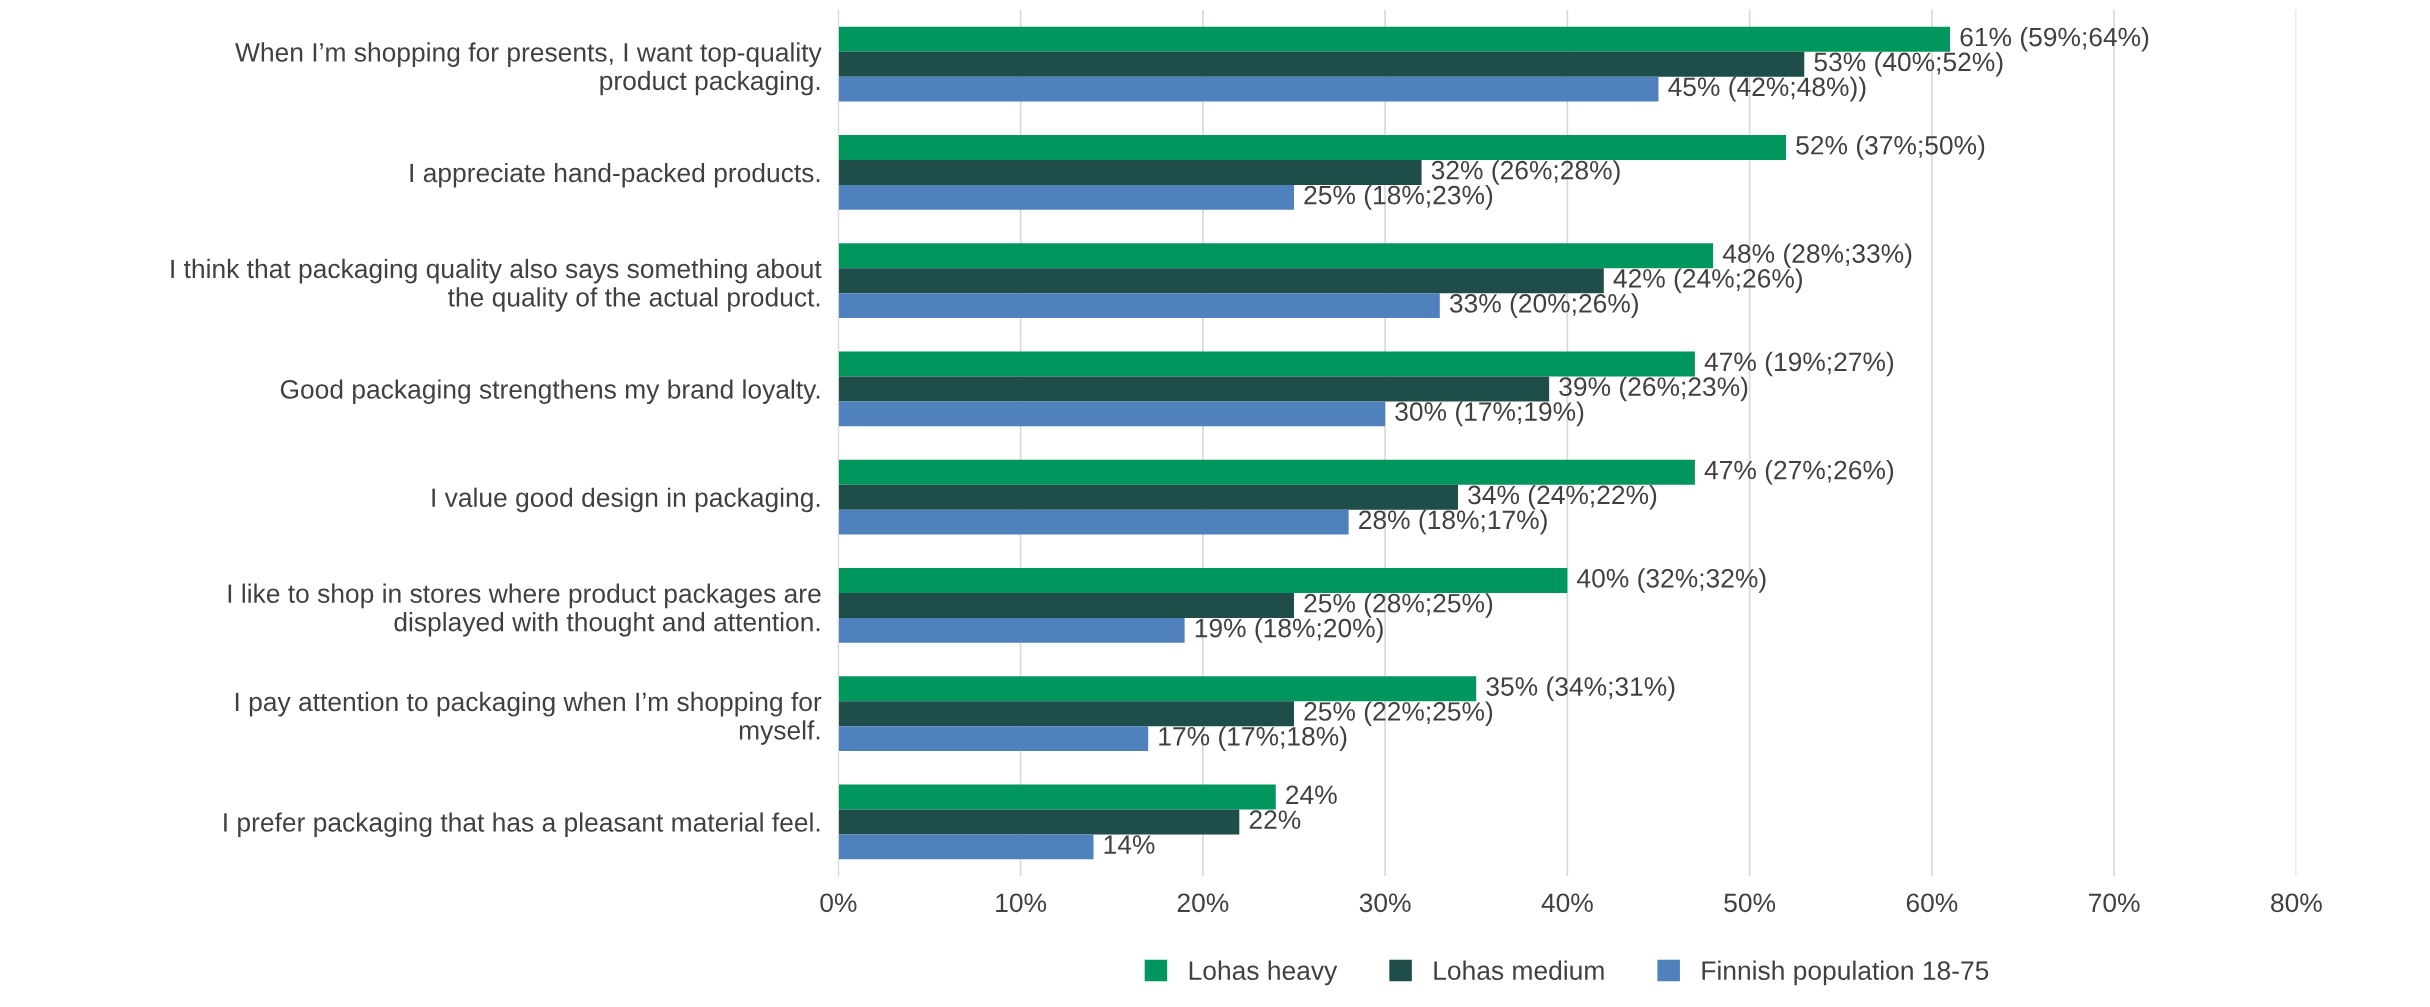 The width and height of the screenshot is (2430, 1007). What do you see at coordinates (1817, 256) in the screenshot?
I see `data-label: 48% (28%;33%)` at bounding box center [1817, 256].